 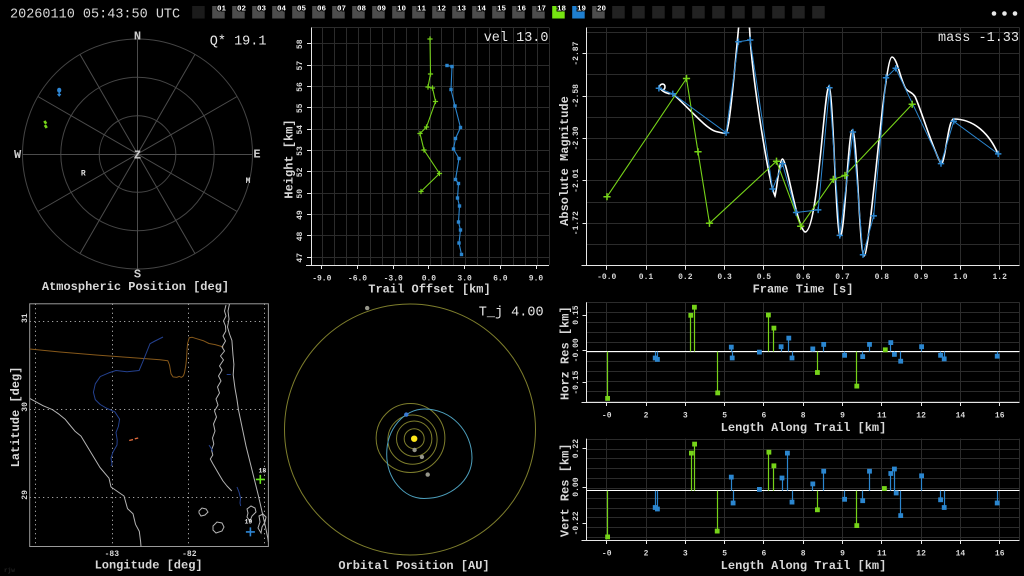 I want to click on svg-text: Frame Time [s], so click(x=803, y=290).